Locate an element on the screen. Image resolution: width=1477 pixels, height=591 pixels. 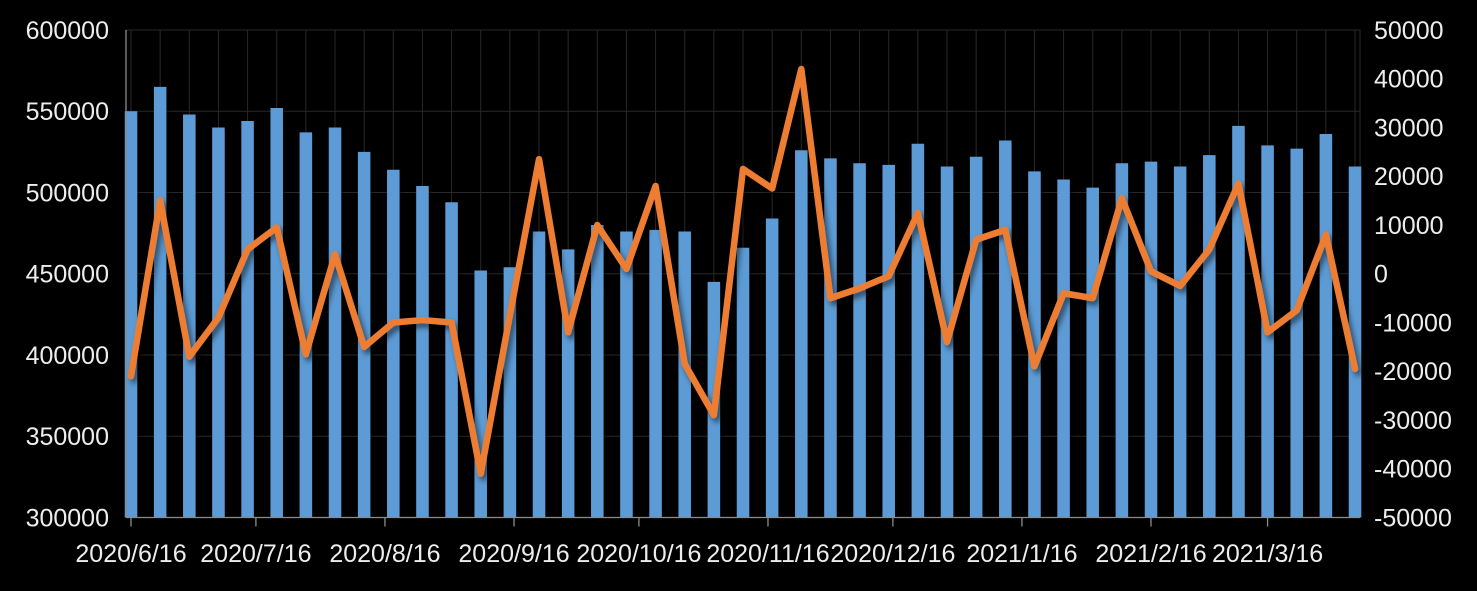
x-axis-tick-label: 2020/12/16 is located at coordinates (892, 554).